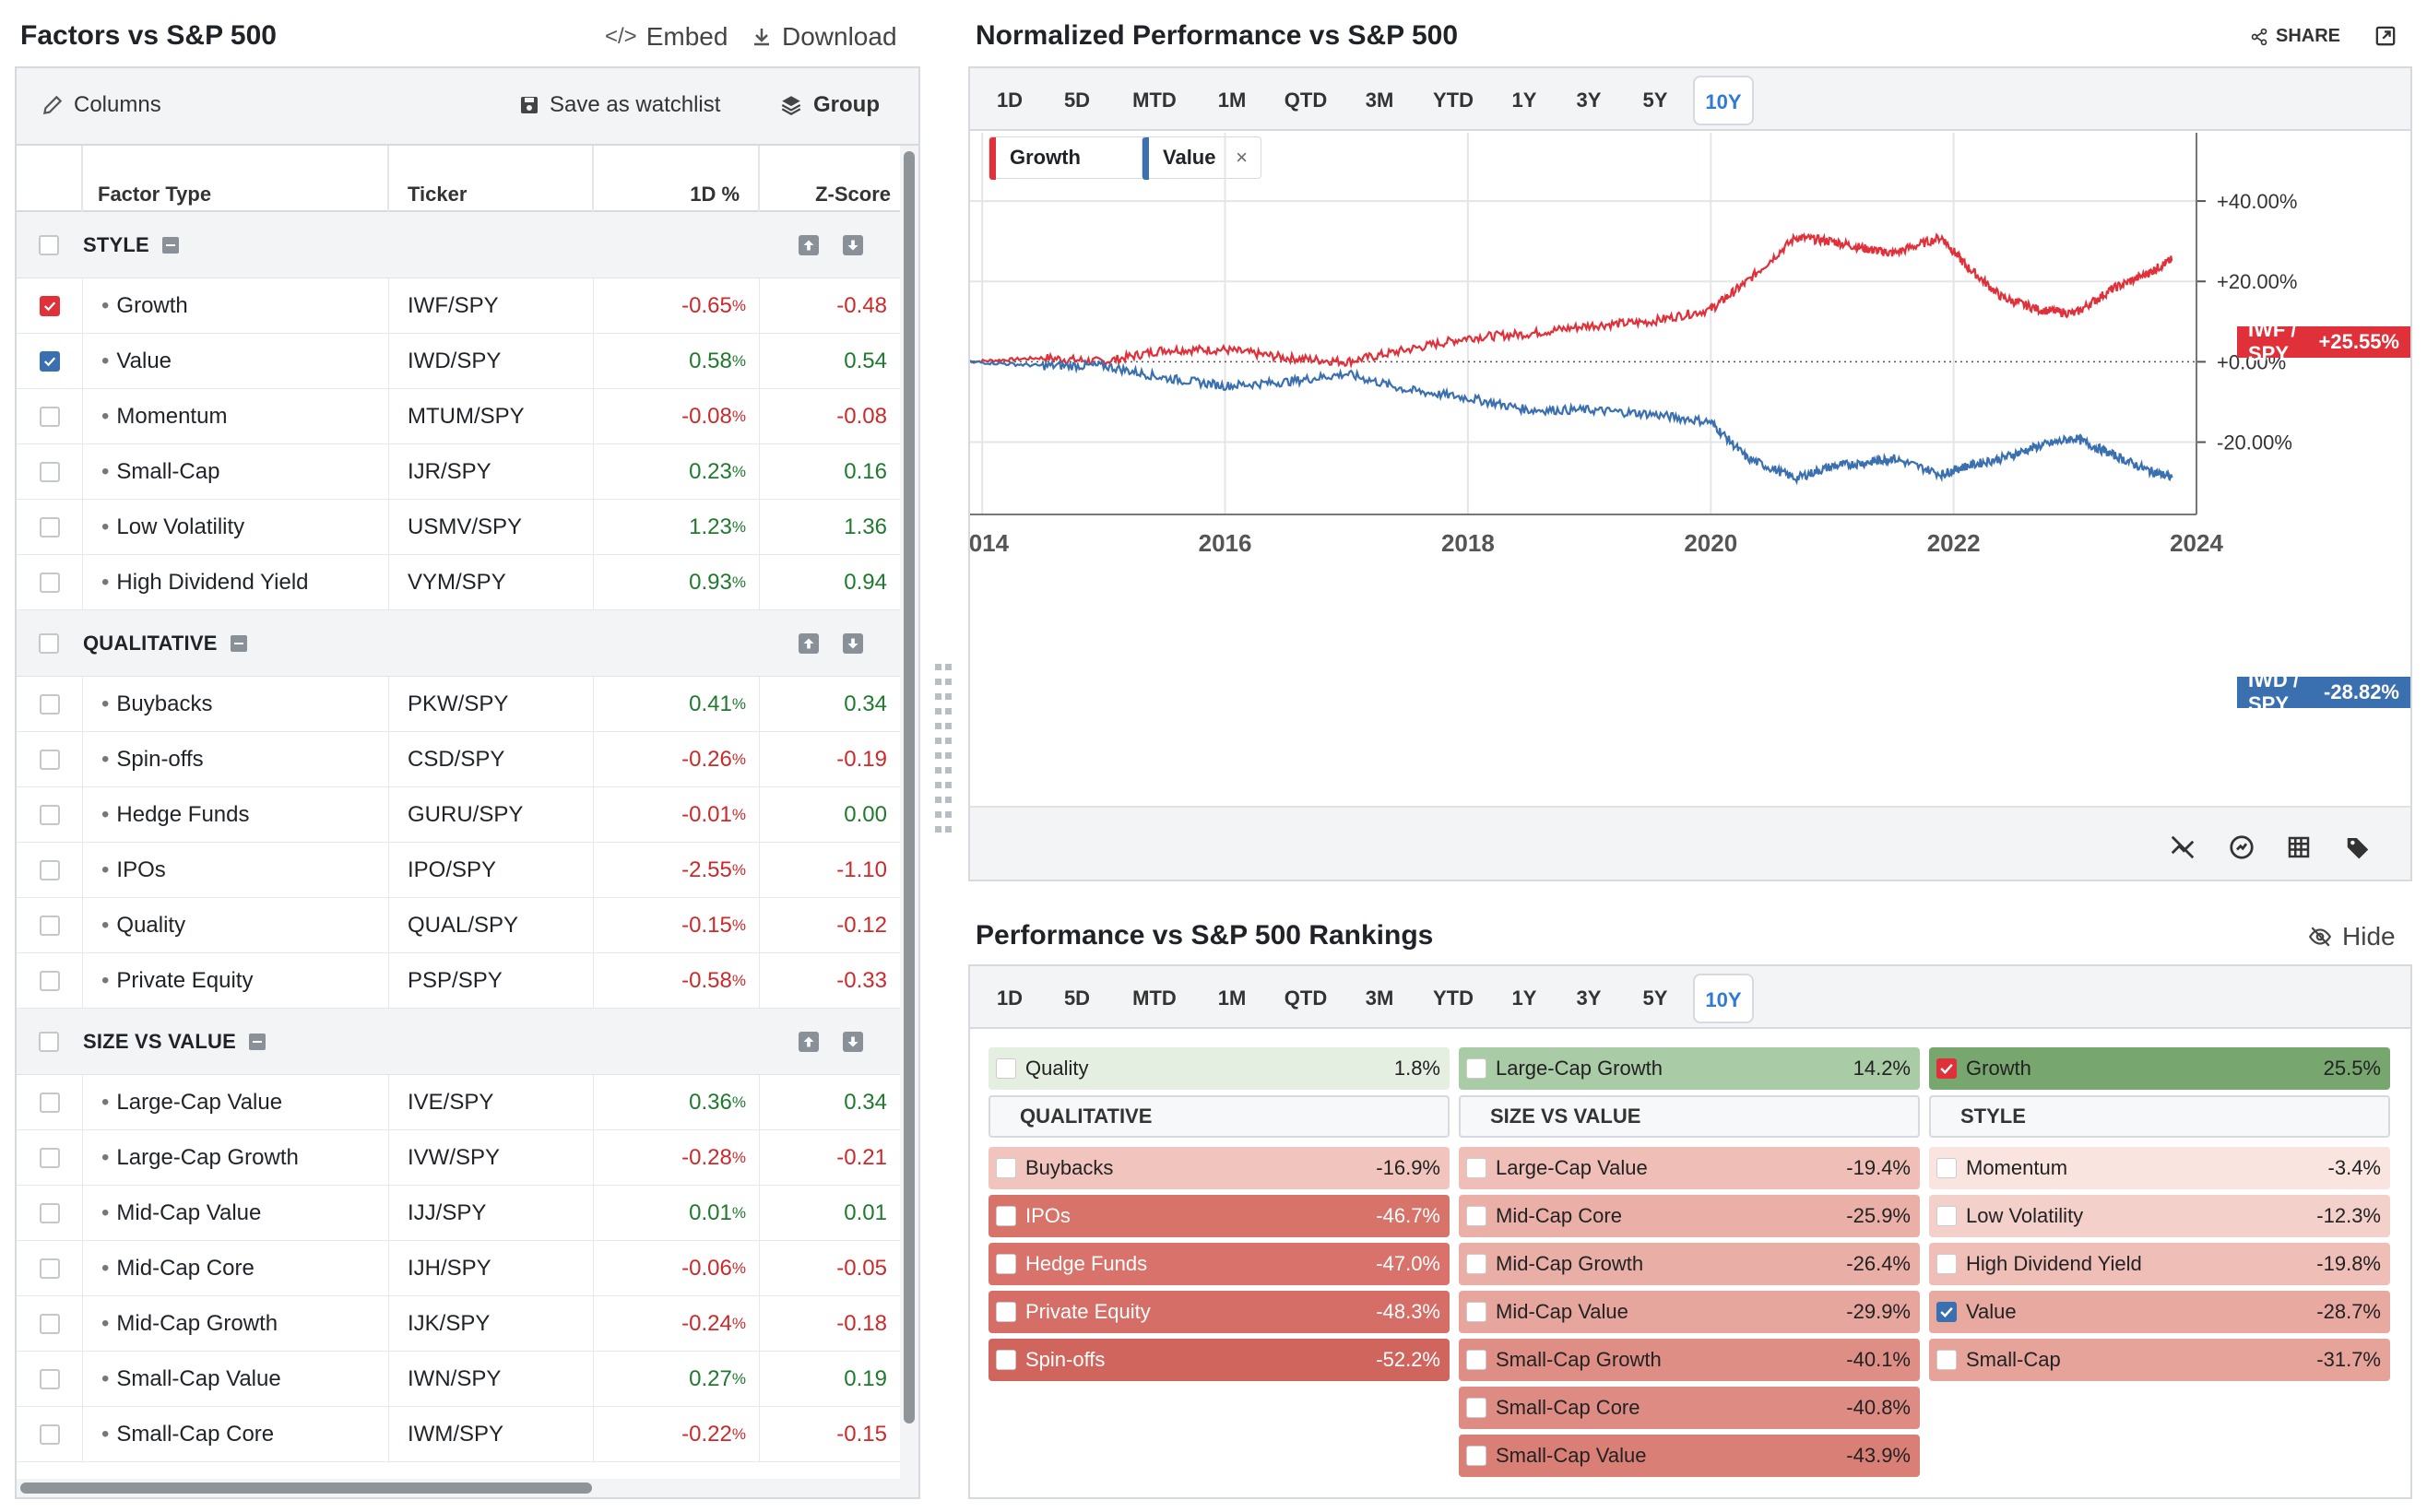 This screenshot has width=2427, height=1512. Describe the element at coordinates (1220, 1312) in the screenshot. I see `ranking-item: Private Equity -48.3%` at that location.